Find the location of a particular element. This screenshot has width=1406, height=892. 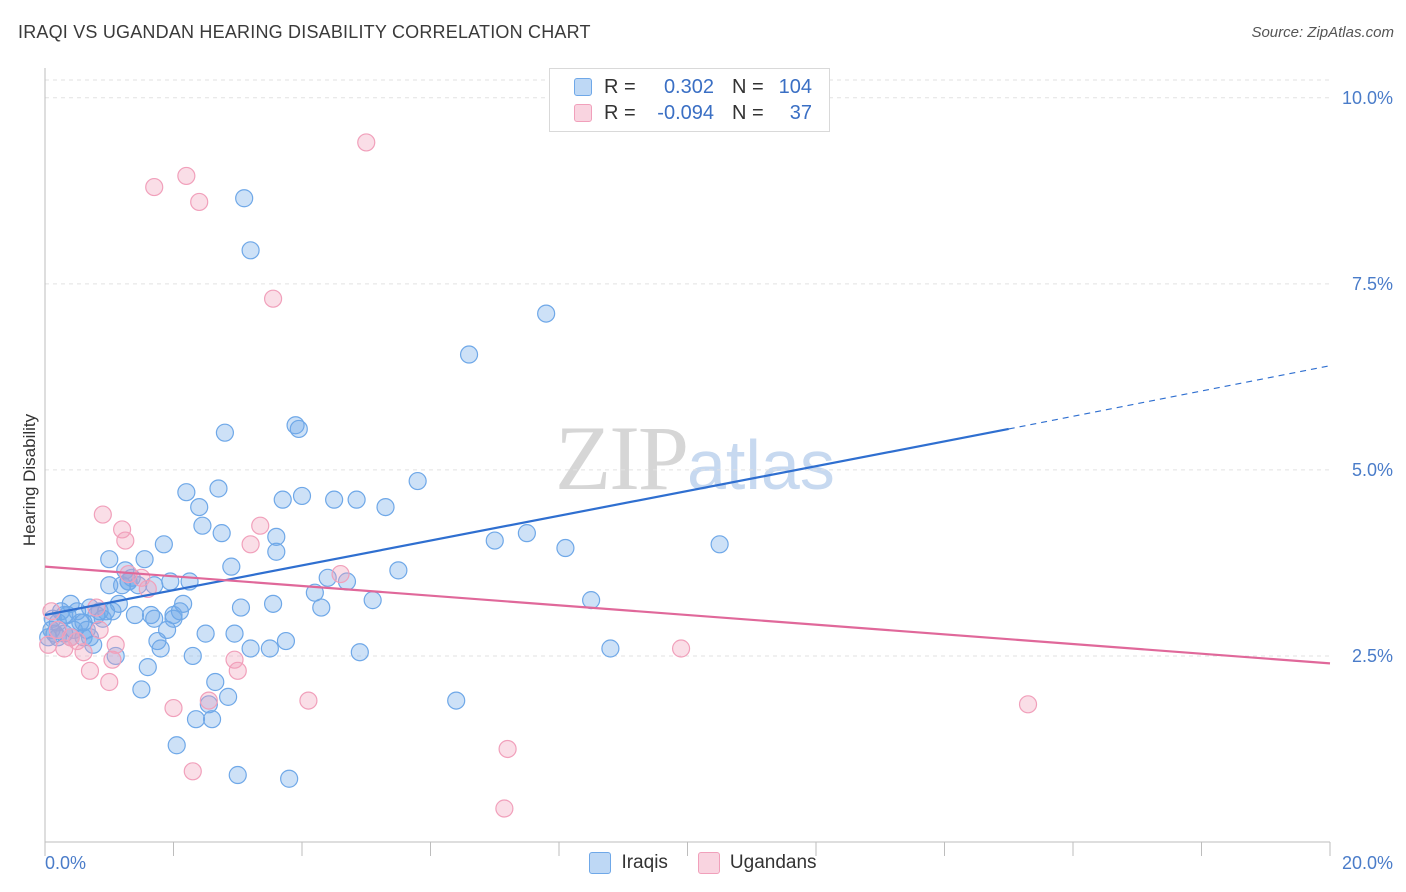

legend: R = 0.302 N = 104 R = -0.094 N = 37 is located at coordinates (689, 100).